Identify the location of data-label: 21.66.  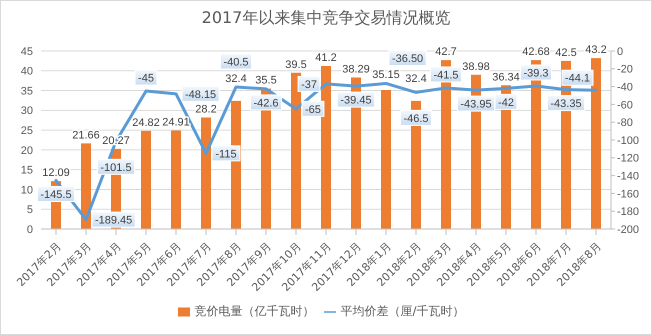
(86, 135).